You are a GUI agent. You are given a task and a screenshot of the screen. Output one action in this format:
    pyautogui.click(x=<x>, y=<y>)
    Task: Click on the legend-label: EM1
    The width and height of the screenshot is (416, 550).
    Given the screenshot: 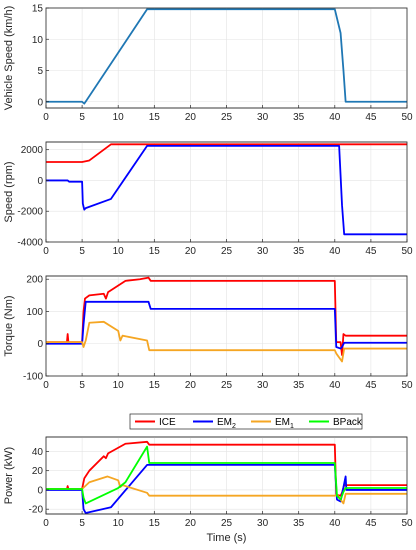 What is the action you would take?
    pyautogui.click(x=284, y=423)
    